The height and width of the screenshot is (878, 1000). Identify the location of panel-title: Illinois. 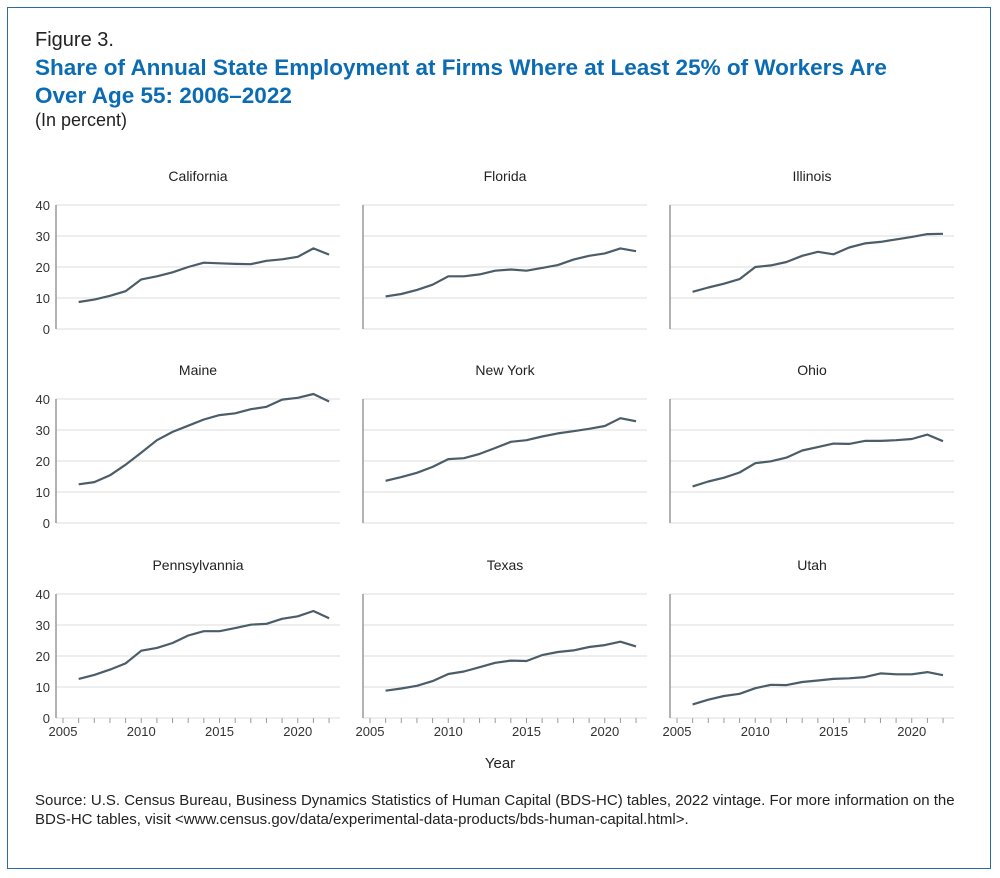
(812, 176).